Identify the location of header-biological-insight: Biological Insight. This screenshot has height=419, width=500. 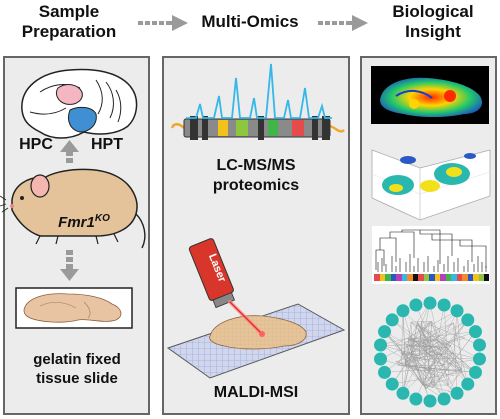
(433, 21).